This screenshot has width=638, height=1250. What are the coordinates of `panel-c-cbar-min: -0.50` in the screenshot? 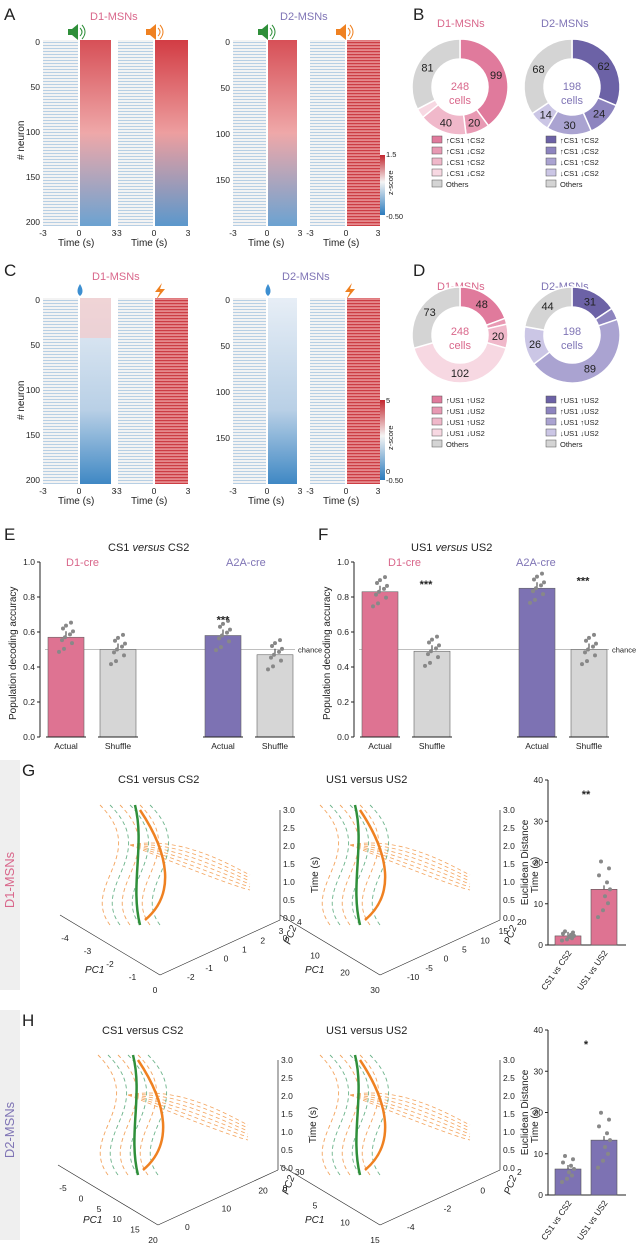 It's located at (394, 480).